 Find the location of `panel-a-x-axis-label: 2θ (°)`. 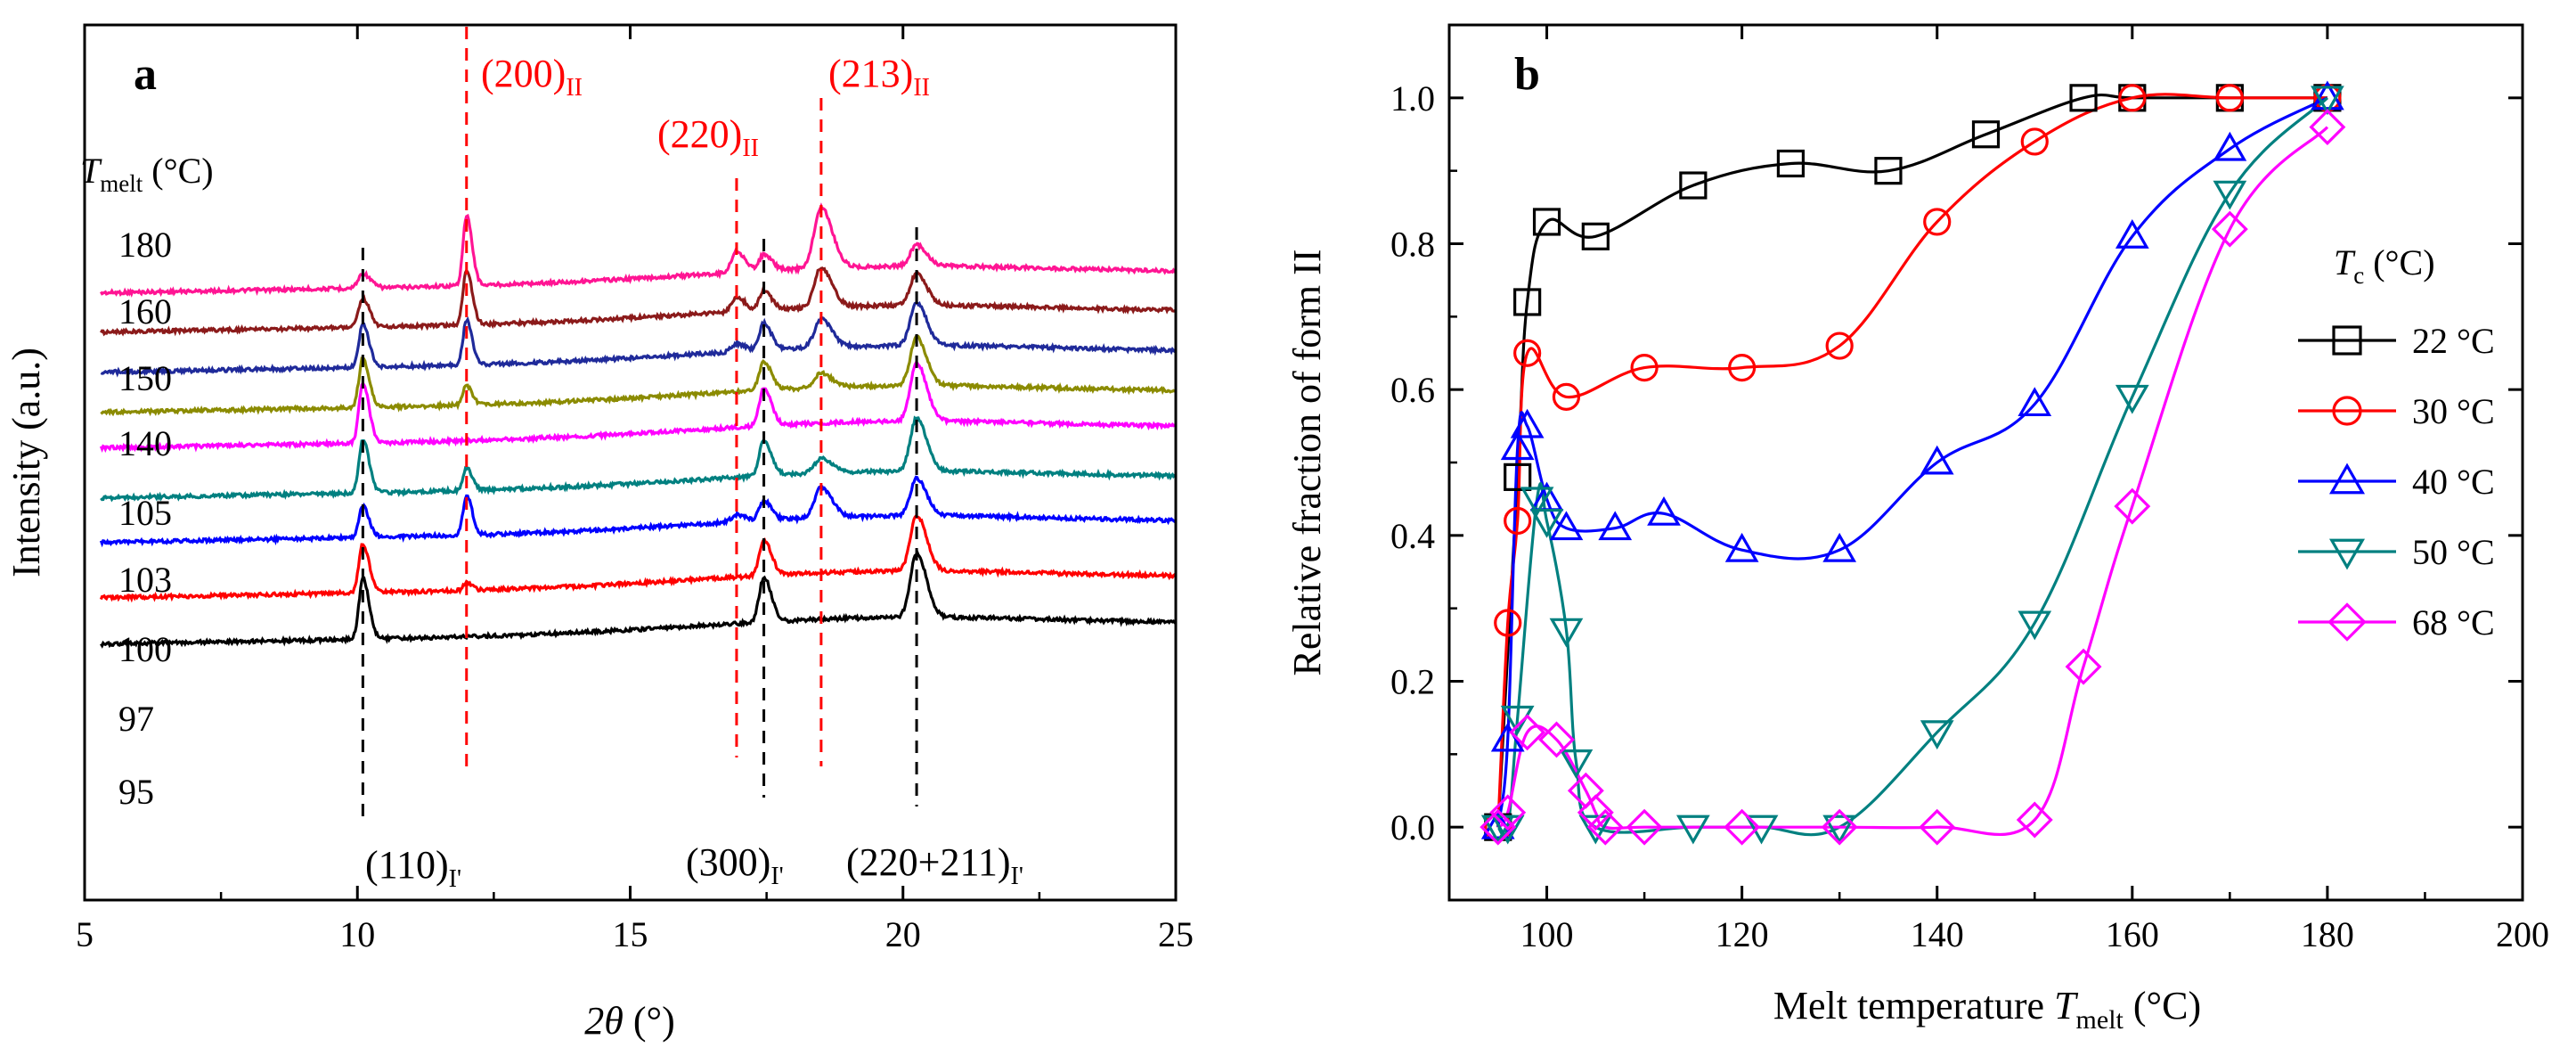

panel-a-x-axis-label: 2θ (°) is located at coordinates (630, 1021).